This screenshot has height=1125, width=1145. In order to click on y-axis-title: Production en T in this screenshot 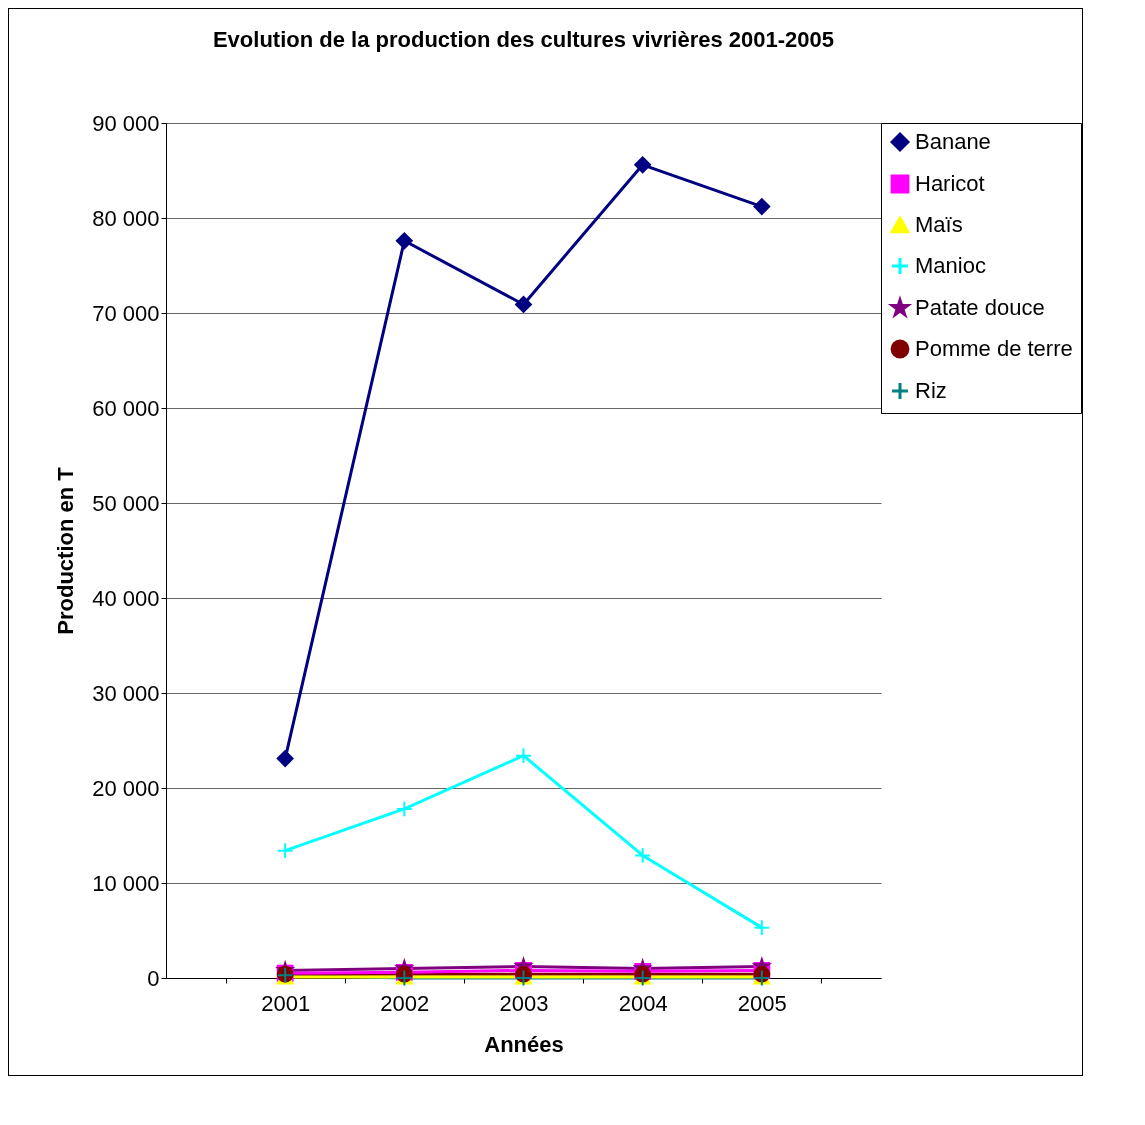, I will do `click(66, 550)`.